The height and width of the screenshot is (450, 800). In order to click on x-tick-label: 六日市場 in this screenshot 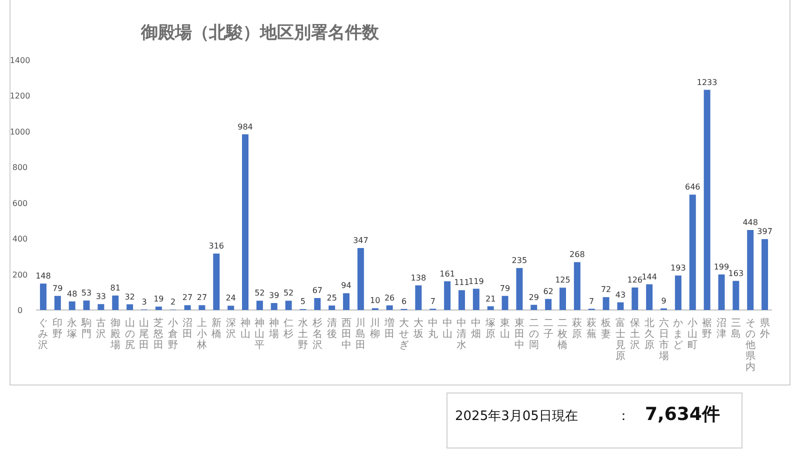, I will do `click(663, 339)`.